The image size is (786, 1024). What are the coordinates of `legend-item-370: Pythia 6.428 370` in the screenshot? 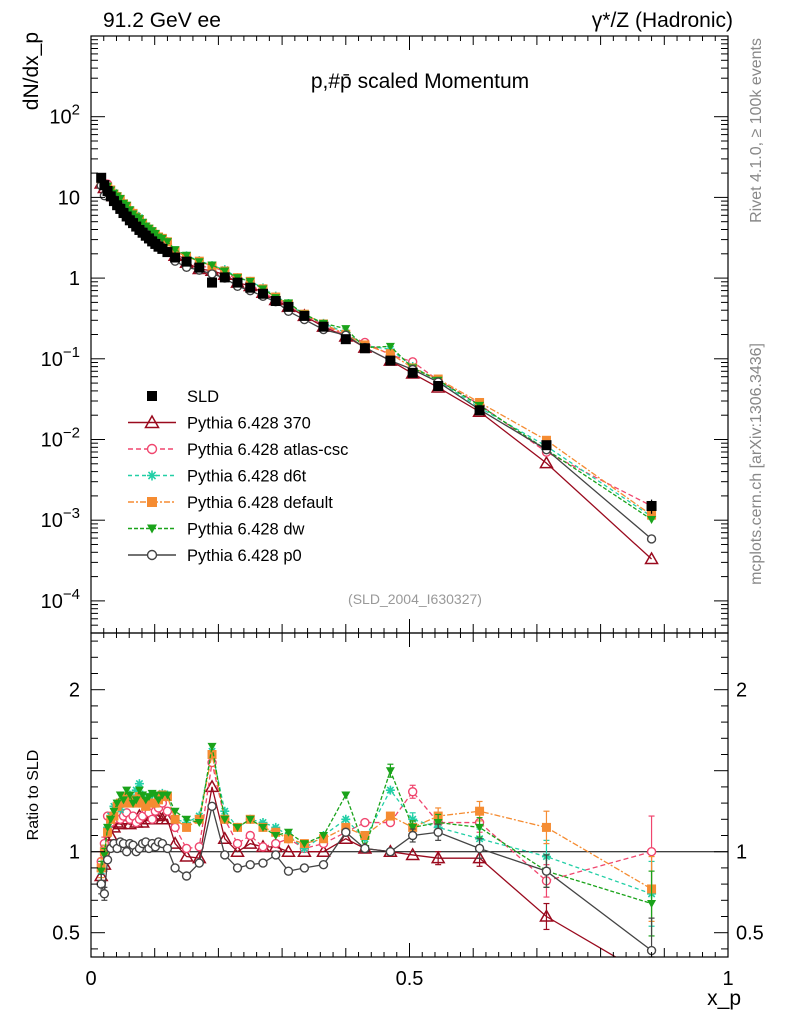 It's located at (219, 423).